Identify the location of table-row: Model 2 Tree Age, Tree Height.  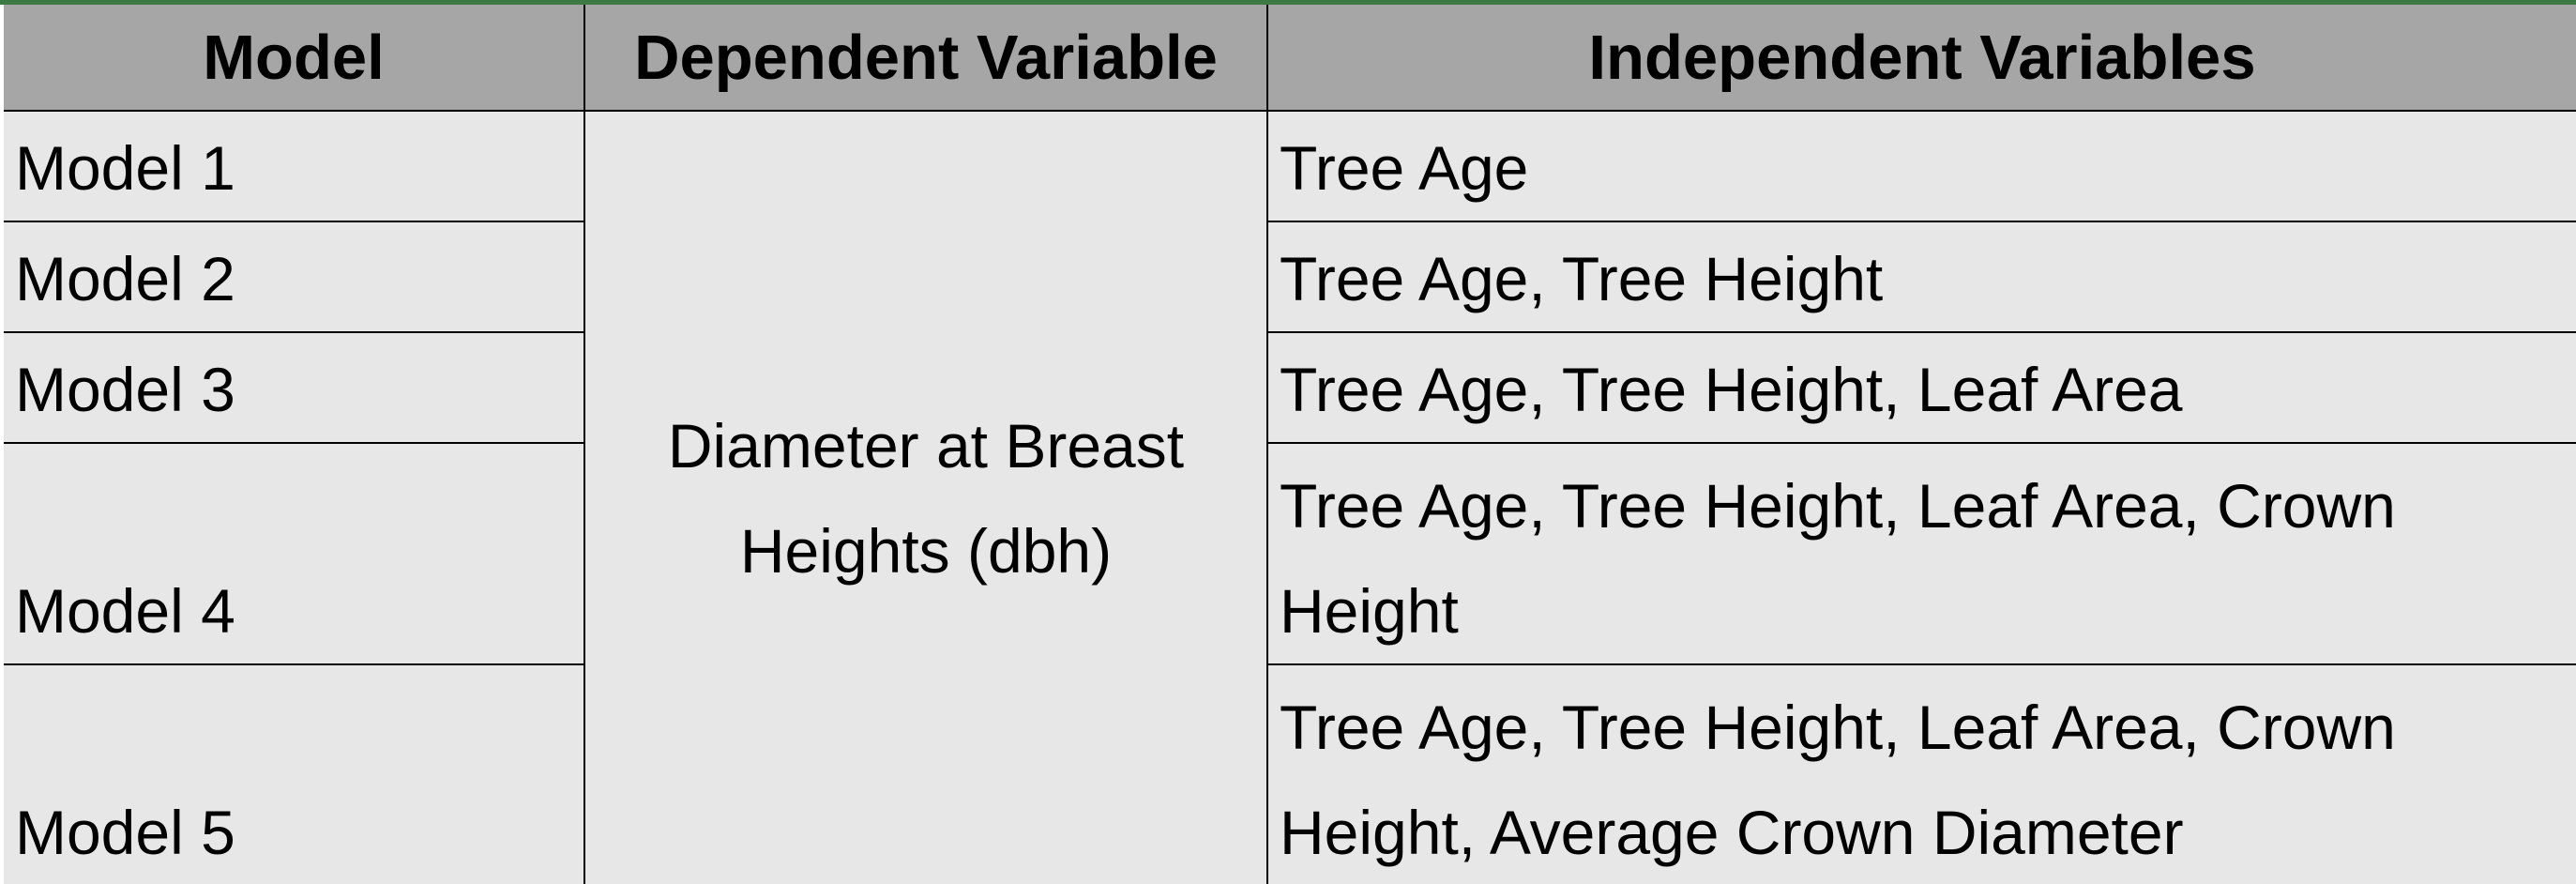
(1290, 277).